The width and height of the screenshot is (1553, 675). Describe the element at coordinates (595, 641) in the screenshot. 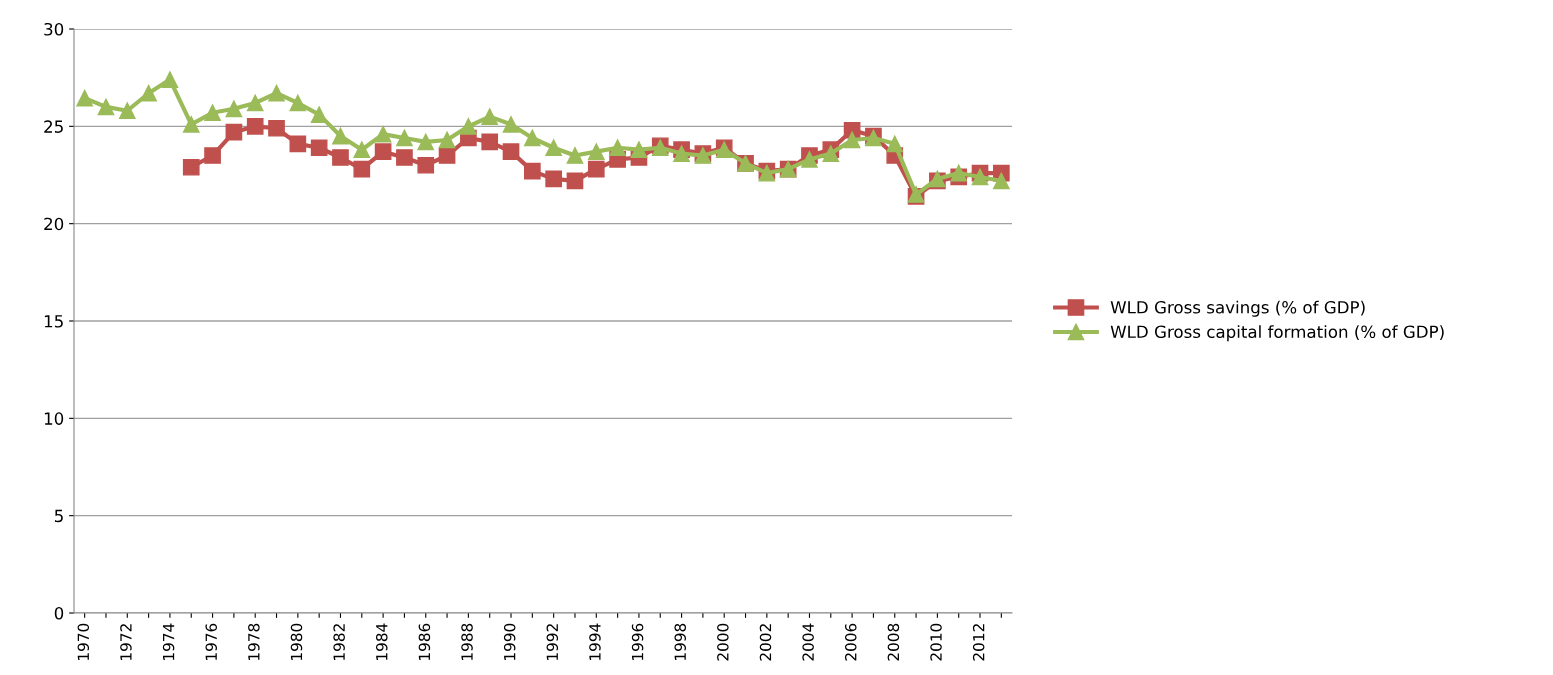

I see `x-tick-label: 1994` at that location.